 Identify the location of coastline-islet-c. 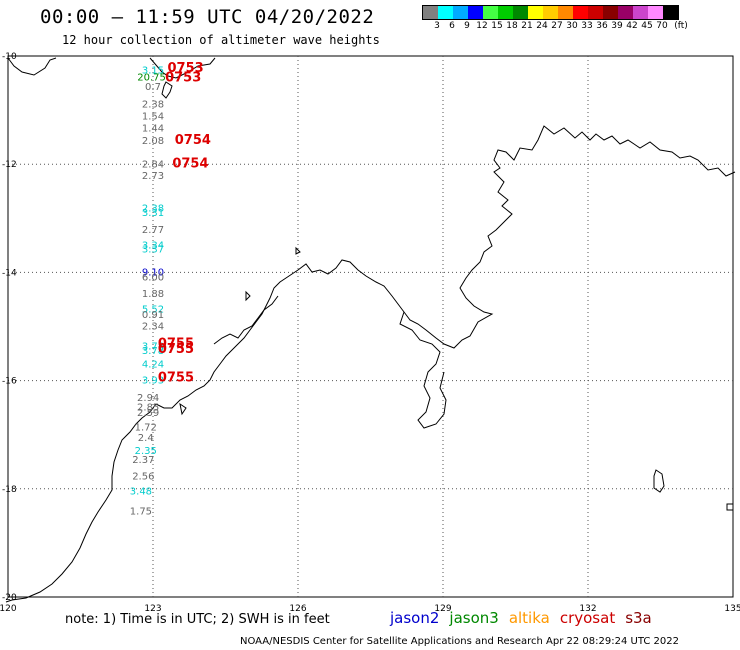
(183, 409).